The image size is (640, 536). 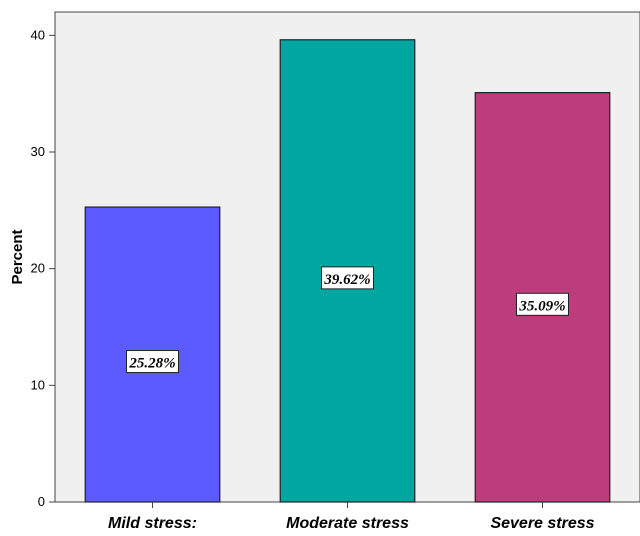 I want to click on y-axis: 0 10 20 30 40, so click(x=43, y=268).